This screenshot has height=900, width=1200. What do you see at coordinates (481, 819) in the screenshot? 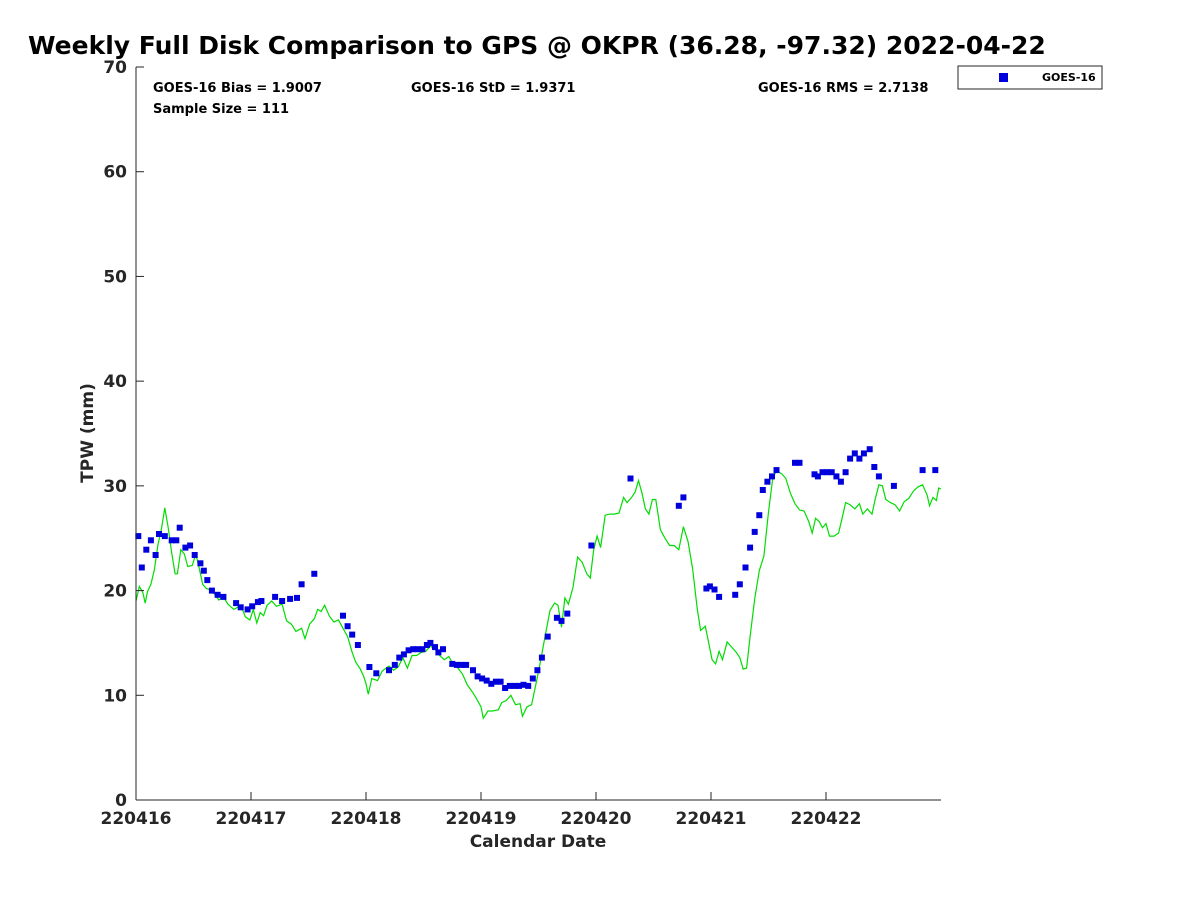
I see `x-tick-label: 220419` at bounding box center [481, 819].